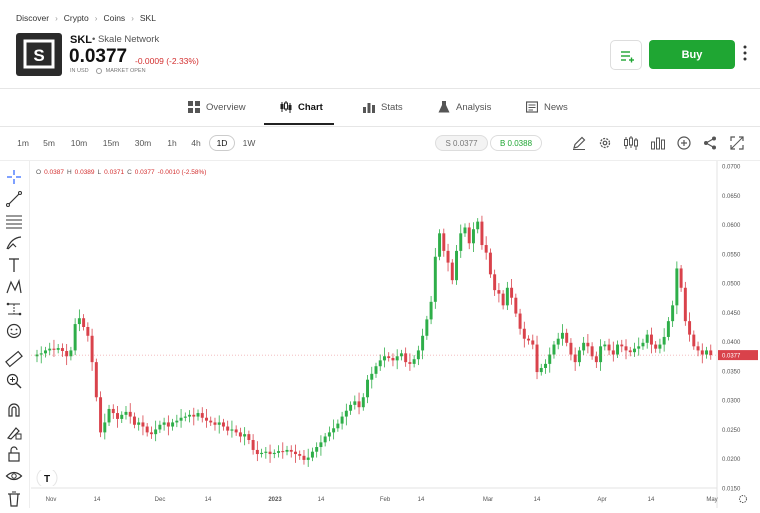 The image size is (760, 513). What do you see at coordinates (56, 18) in the screenshot?
I see `chevron-right-icon: ›` at bounding box center [56, 18].